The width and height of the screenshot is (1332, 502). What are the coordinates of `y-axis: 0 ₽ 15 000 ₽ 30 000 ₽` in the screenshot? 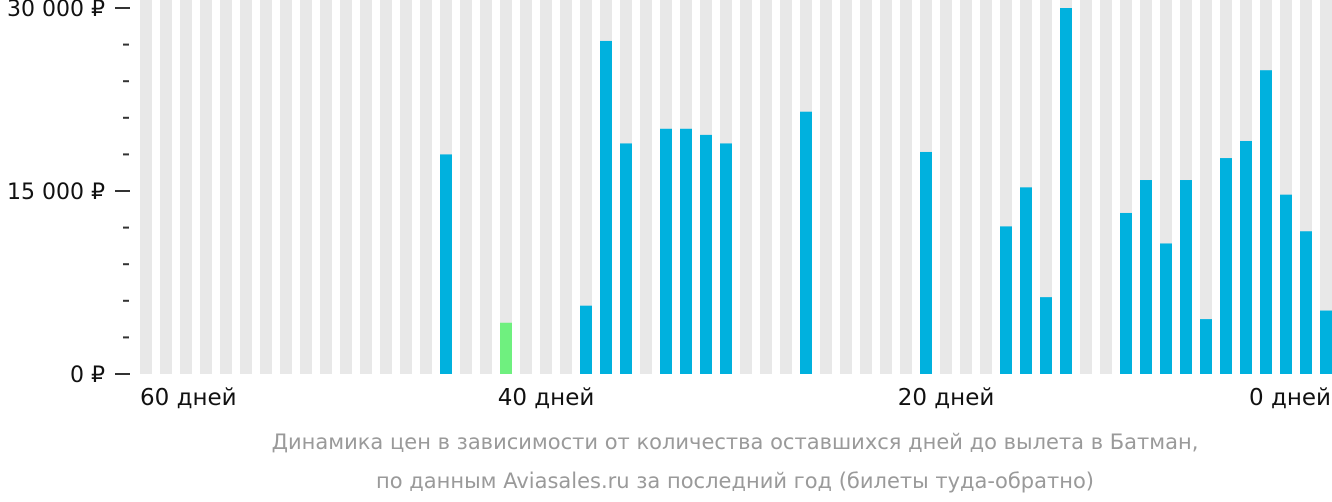 It's located at (68, 194).